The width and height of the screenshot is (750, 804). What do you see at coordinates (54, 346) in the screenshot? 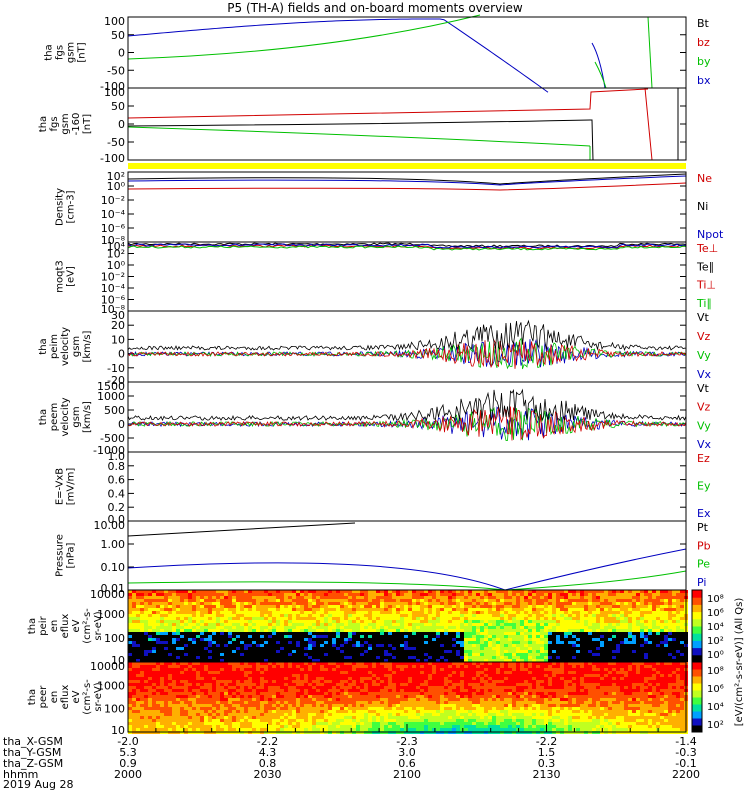
I see `ylabel-line: peim` at bounding box center [54, 346].